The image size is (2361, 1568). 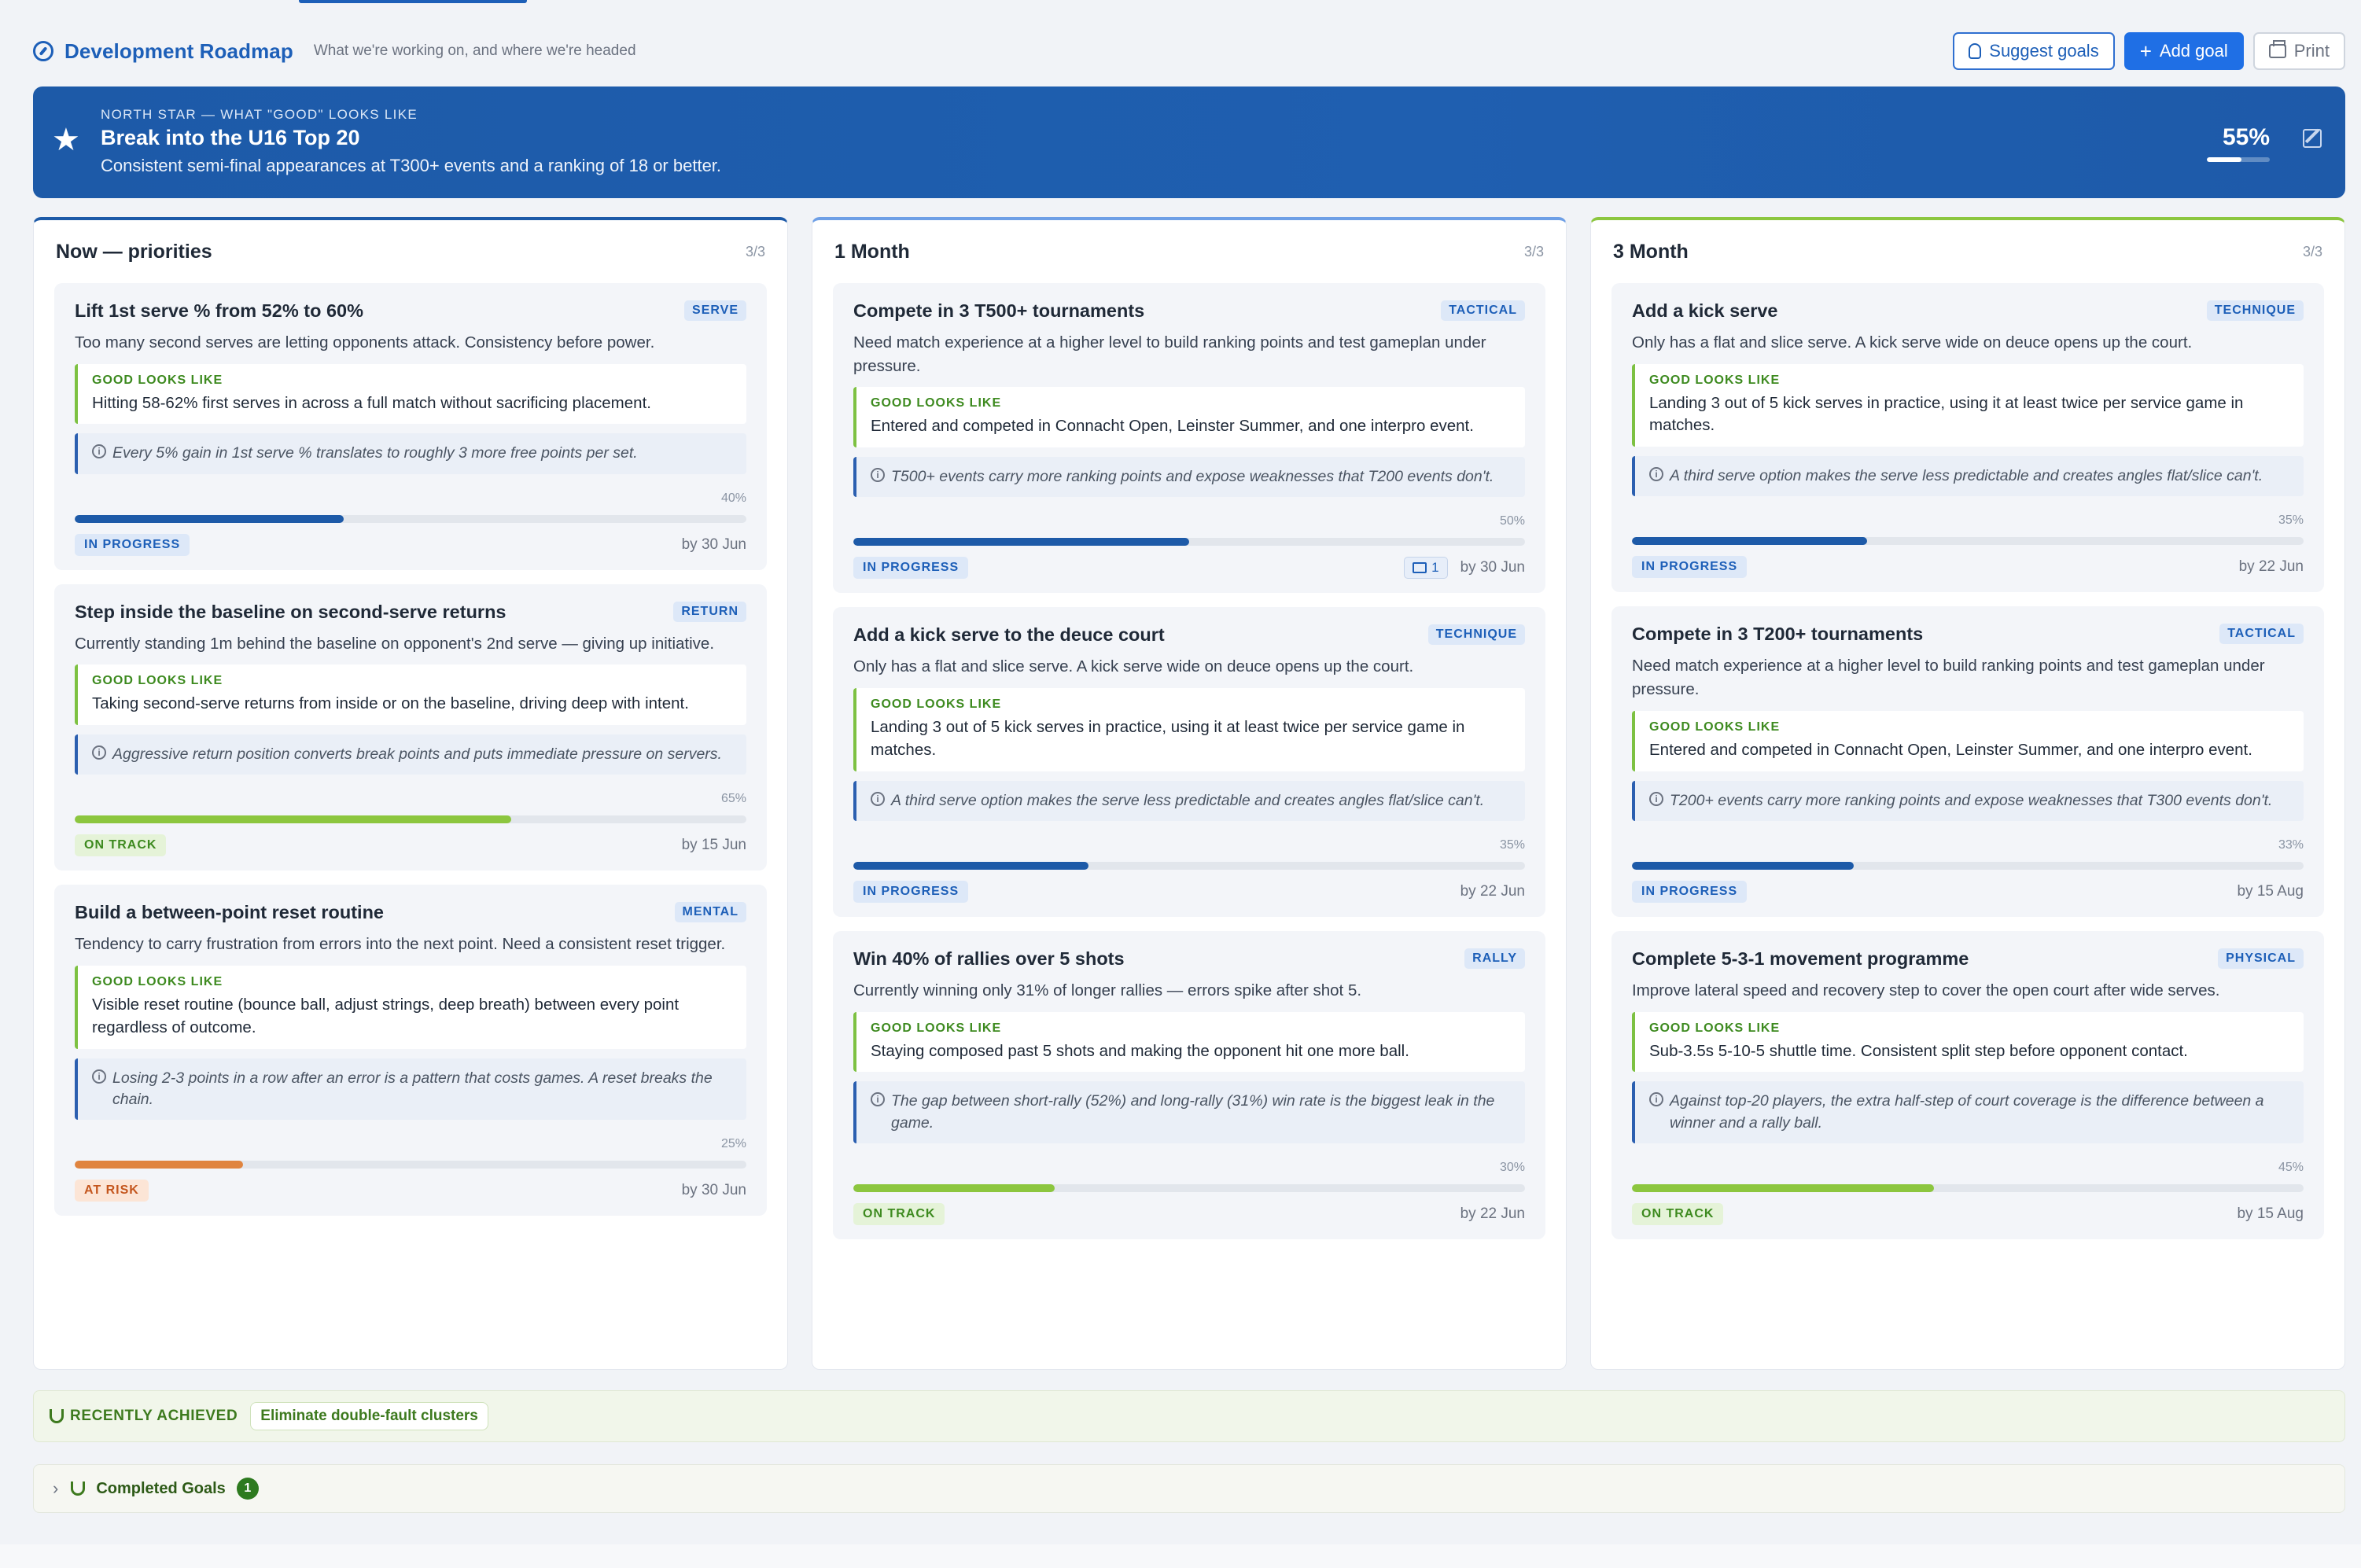 What do you see at coordinates (2312, 138) in the screenshot?
I see `edit-icon` at bounding box center [2312, 138].